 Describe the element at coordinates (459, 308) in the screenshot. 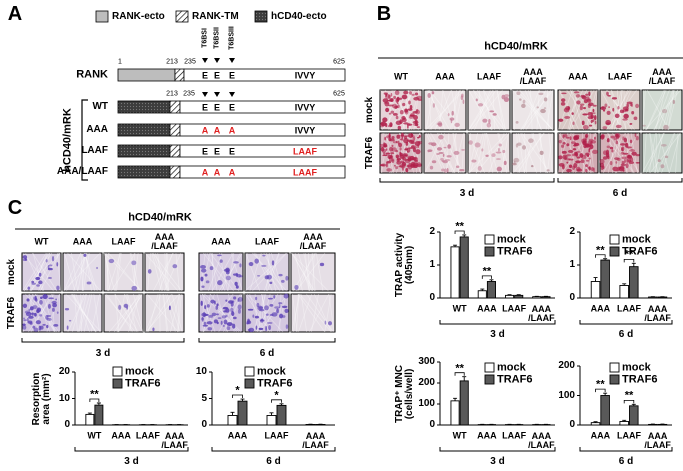

I see `x-tick-label: WT` at that location.